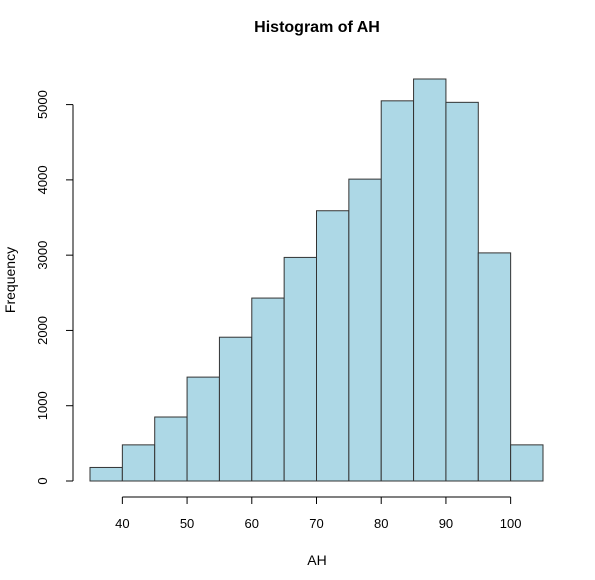 This screenshot has height=580, width=595. I want to click on y-axis: 0 1000 2000 3000 4000 5000, so click(54, 287).